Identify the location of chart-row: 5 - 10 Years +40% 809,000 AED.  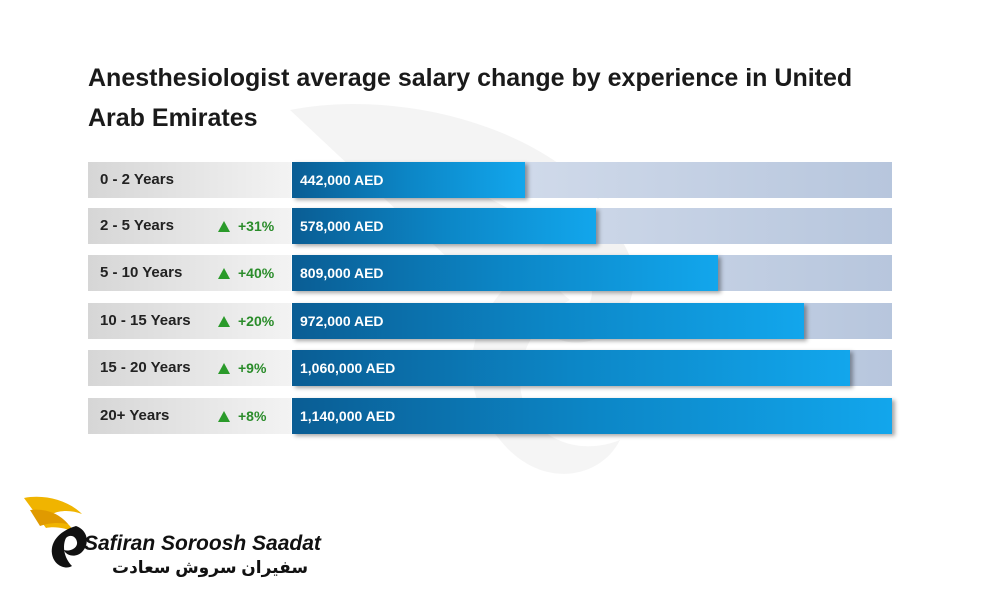
(490, 273).